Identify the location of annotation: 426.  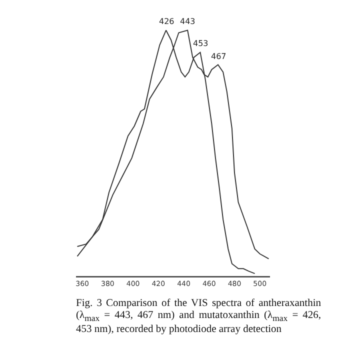
(166, 21).